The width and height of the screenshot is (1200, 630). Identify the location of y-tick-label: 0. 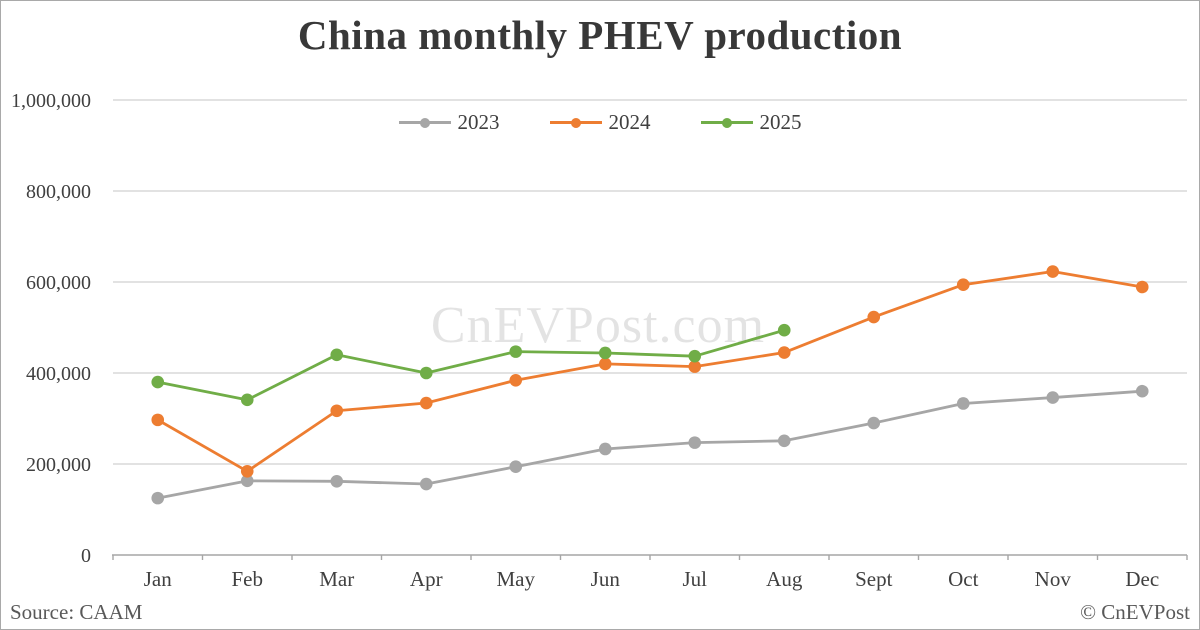
(86, 556).